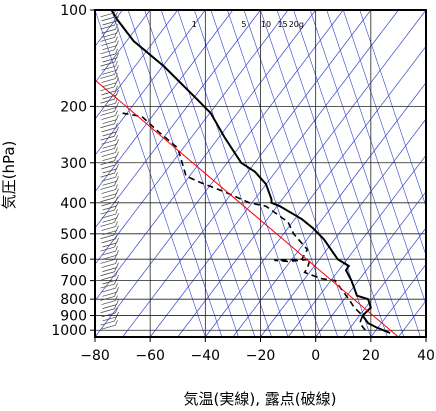 The image size is (436, 411). Describe the element at coordinates (315, 356) in the screenshot. I see `x-tick-label: 0` at that location.